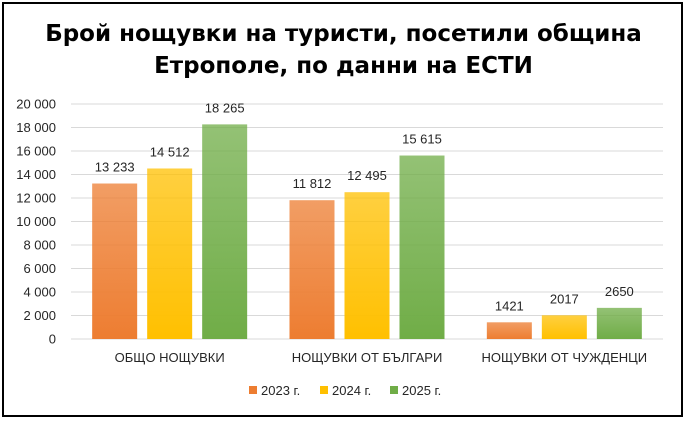 Image resolution: width=687 pixels, height=421 pixels. I want to click on y-tick-label: 14 000, so click(36, 174).